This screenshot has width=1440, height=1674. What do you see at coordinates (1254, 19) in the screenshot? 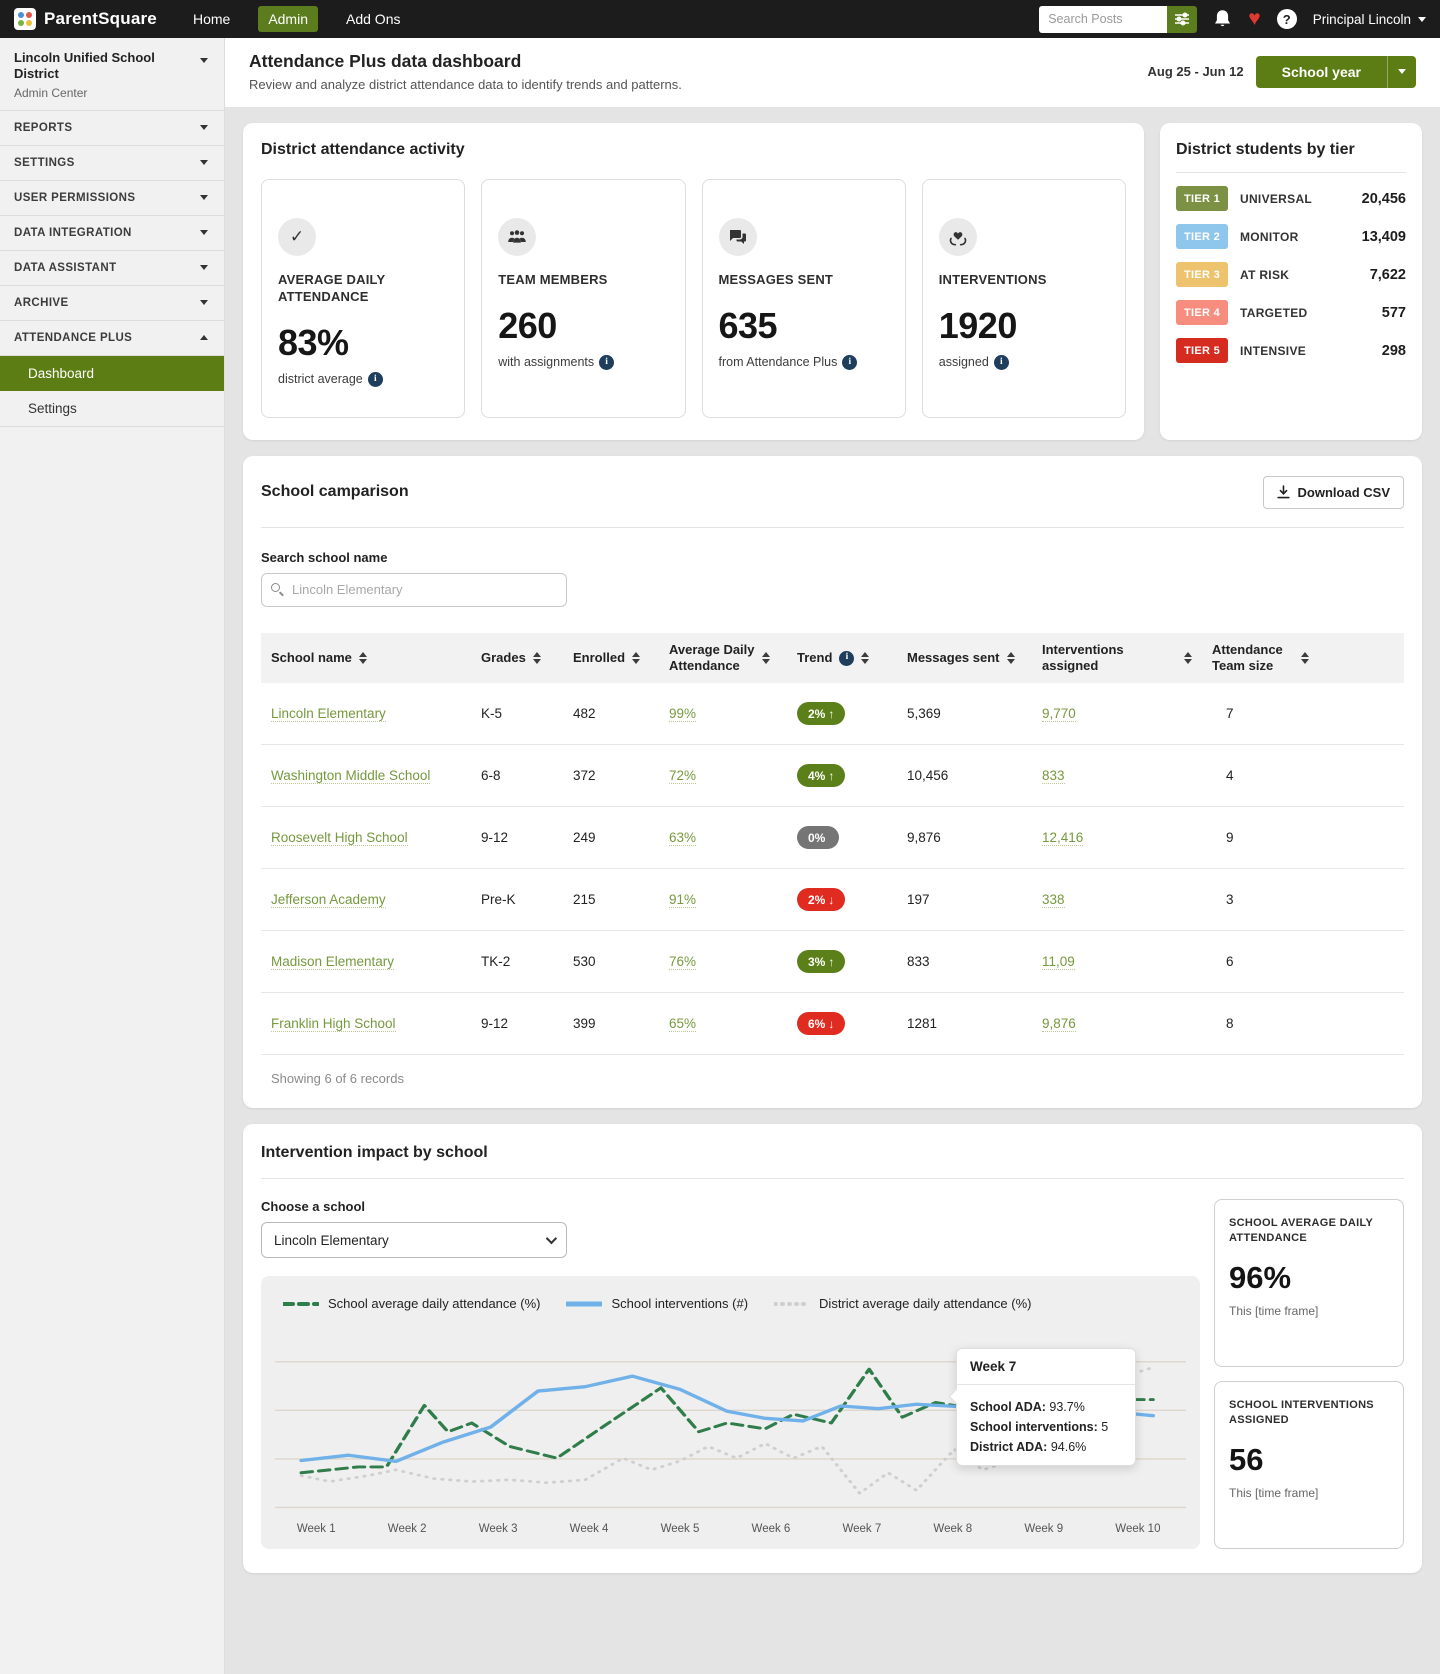
I see `heart-icon` at bounding box center [1254, 19].